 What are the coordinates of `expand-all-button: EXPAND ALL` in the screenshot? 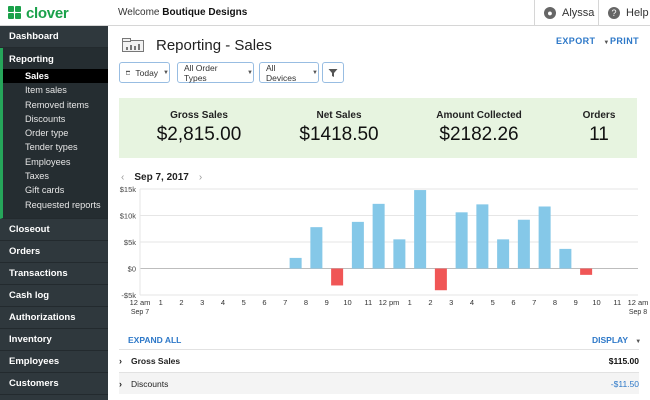 It's located at (155, 340).